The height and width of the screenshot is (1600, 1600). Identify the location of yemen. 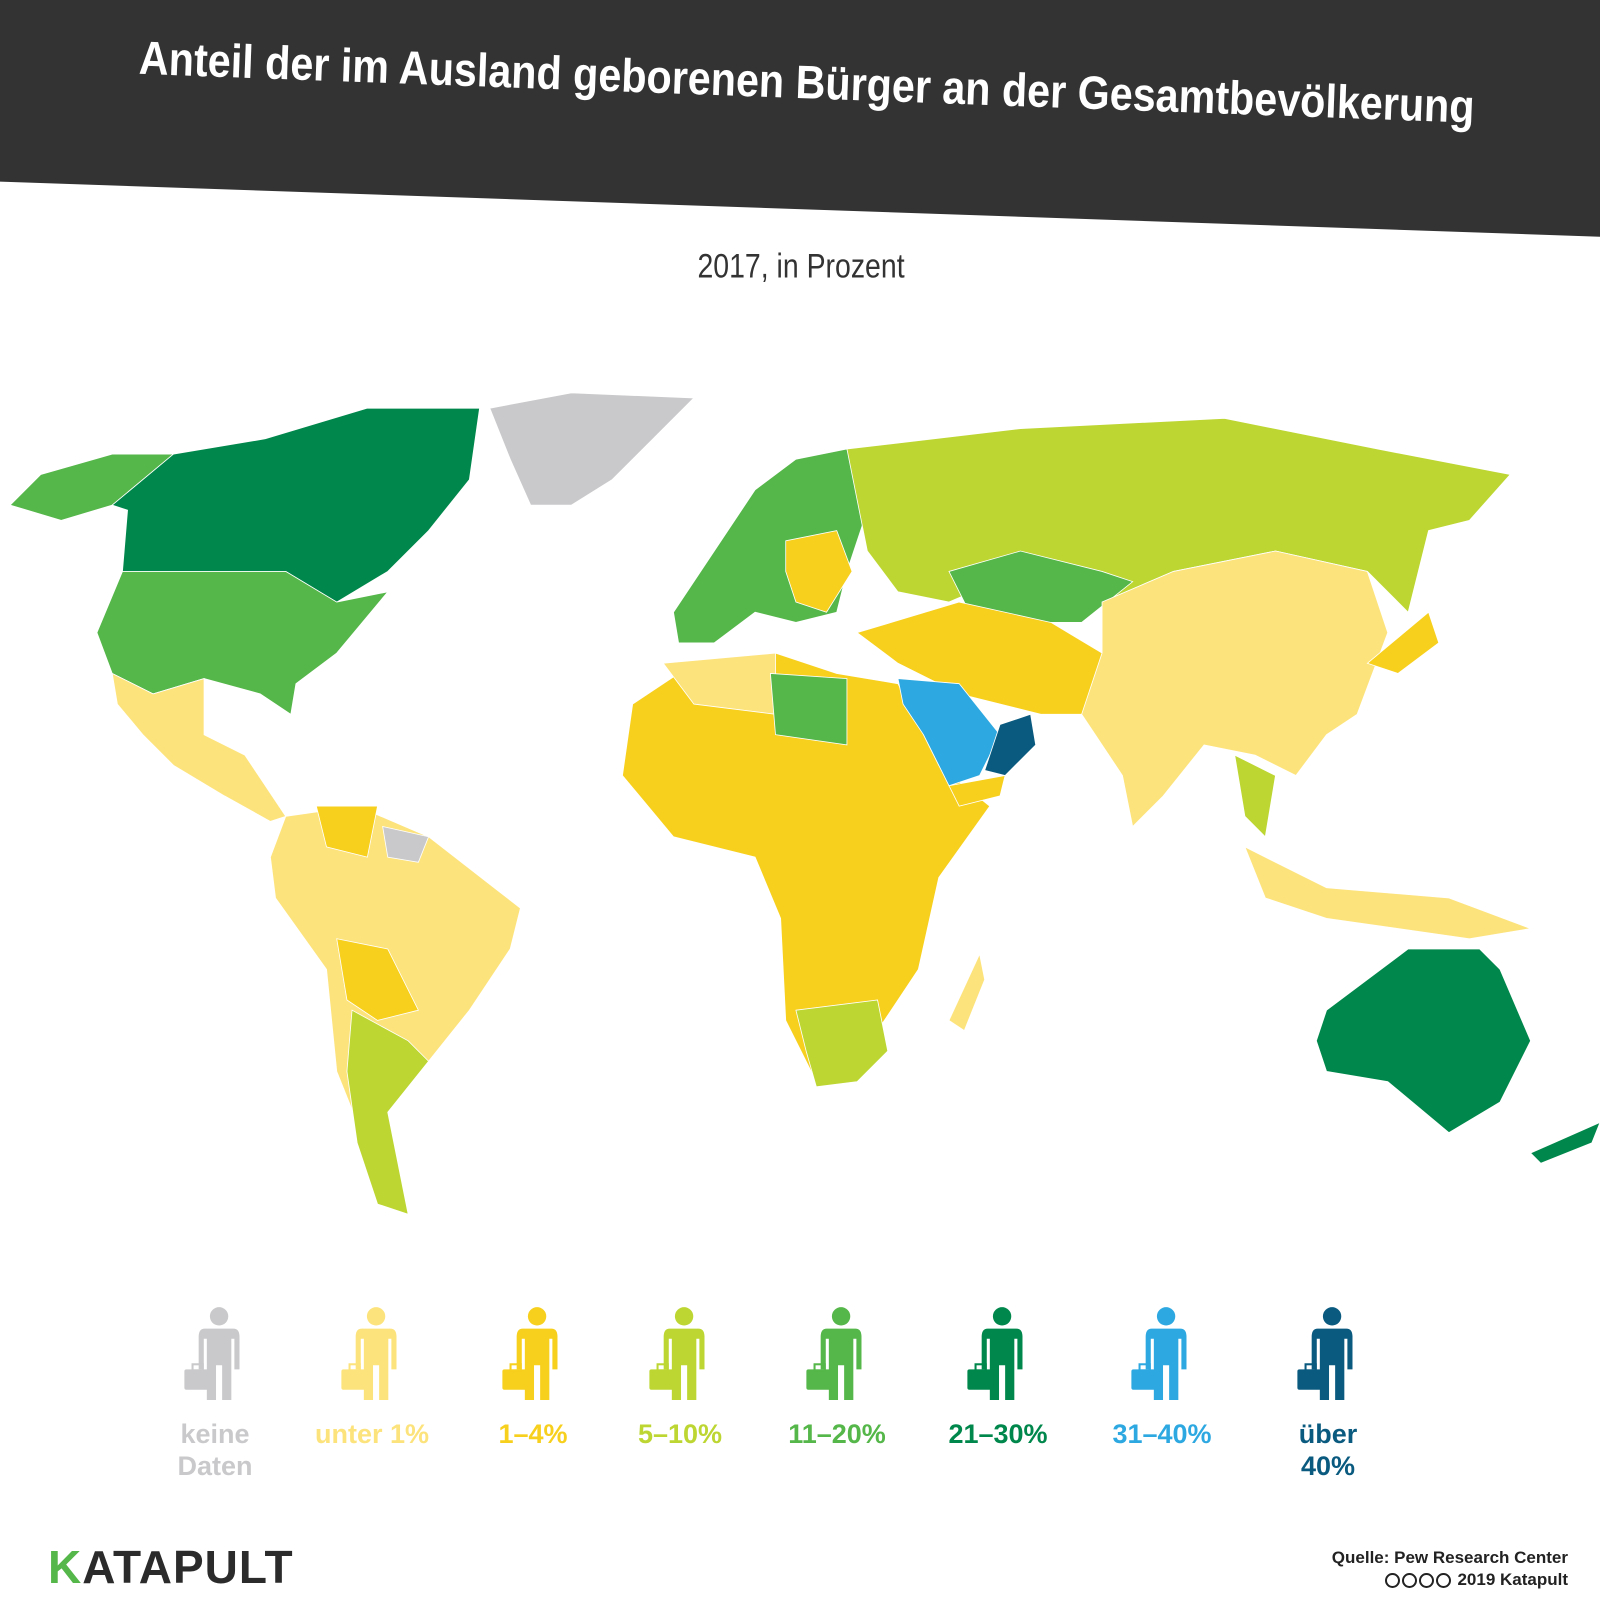
(977, 790).